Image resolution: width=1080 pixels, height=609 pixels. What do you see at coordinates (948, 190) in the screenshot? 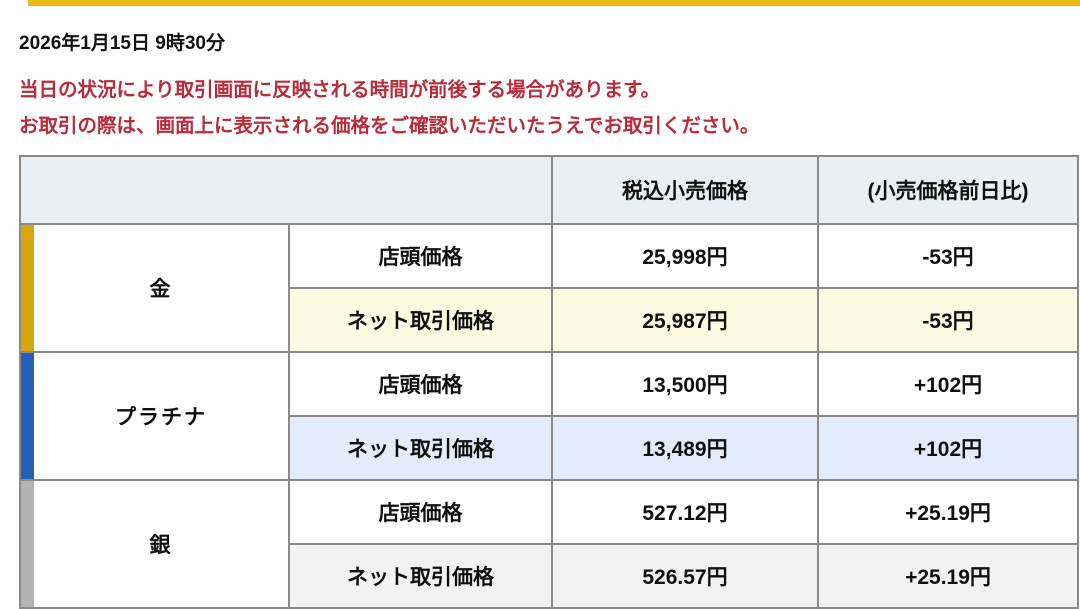
I see `header-retail-price-day-change: (小売価格前日比)` at bounding box center [948, 190].